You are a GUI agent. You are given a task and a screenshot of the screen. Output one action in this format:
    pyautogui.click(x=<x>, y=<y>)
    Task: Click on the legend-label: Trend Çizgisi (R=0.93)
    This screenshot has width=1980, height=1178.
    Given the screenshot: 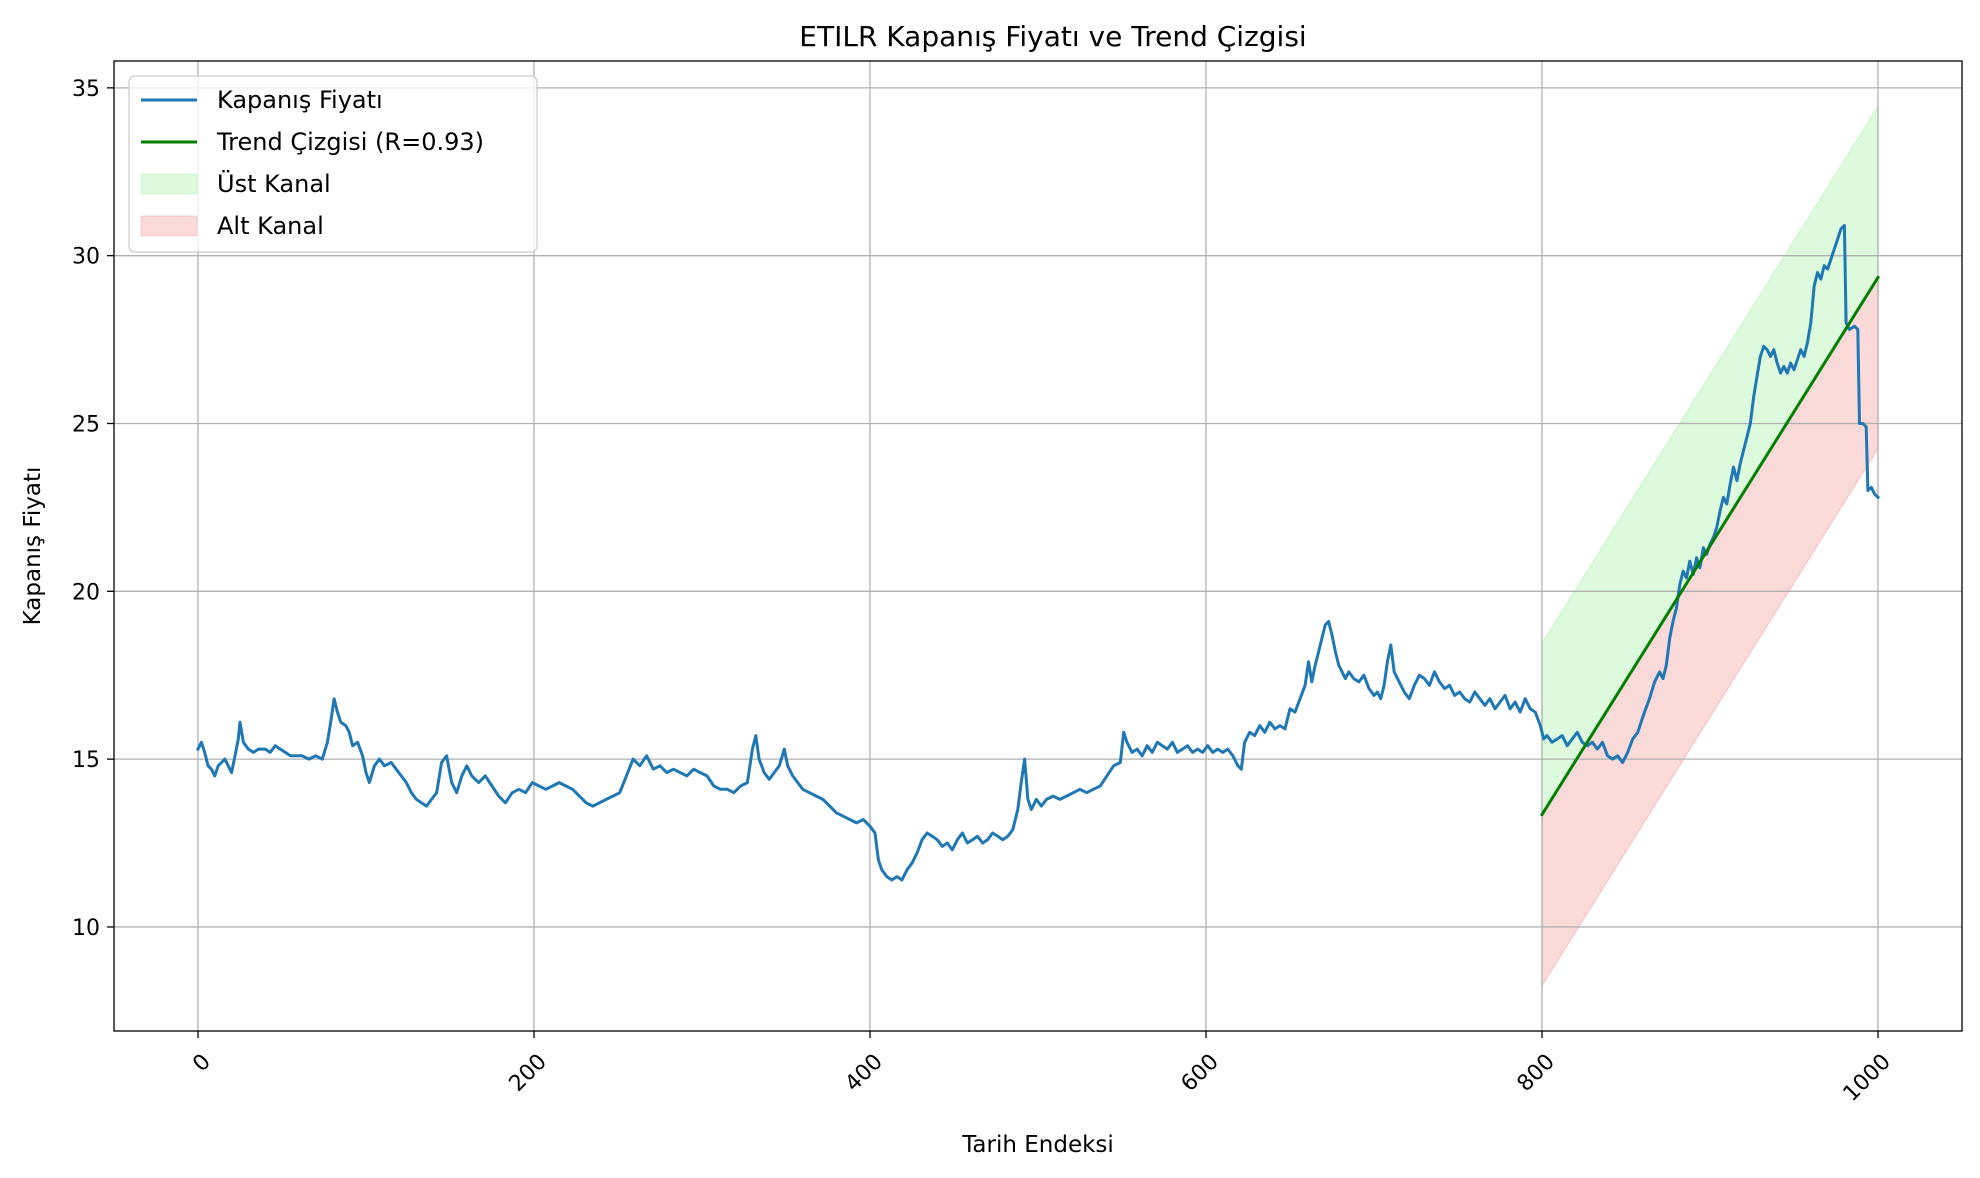 What is the action you would take?
    pyautogui.click(x=350, y=142)
    